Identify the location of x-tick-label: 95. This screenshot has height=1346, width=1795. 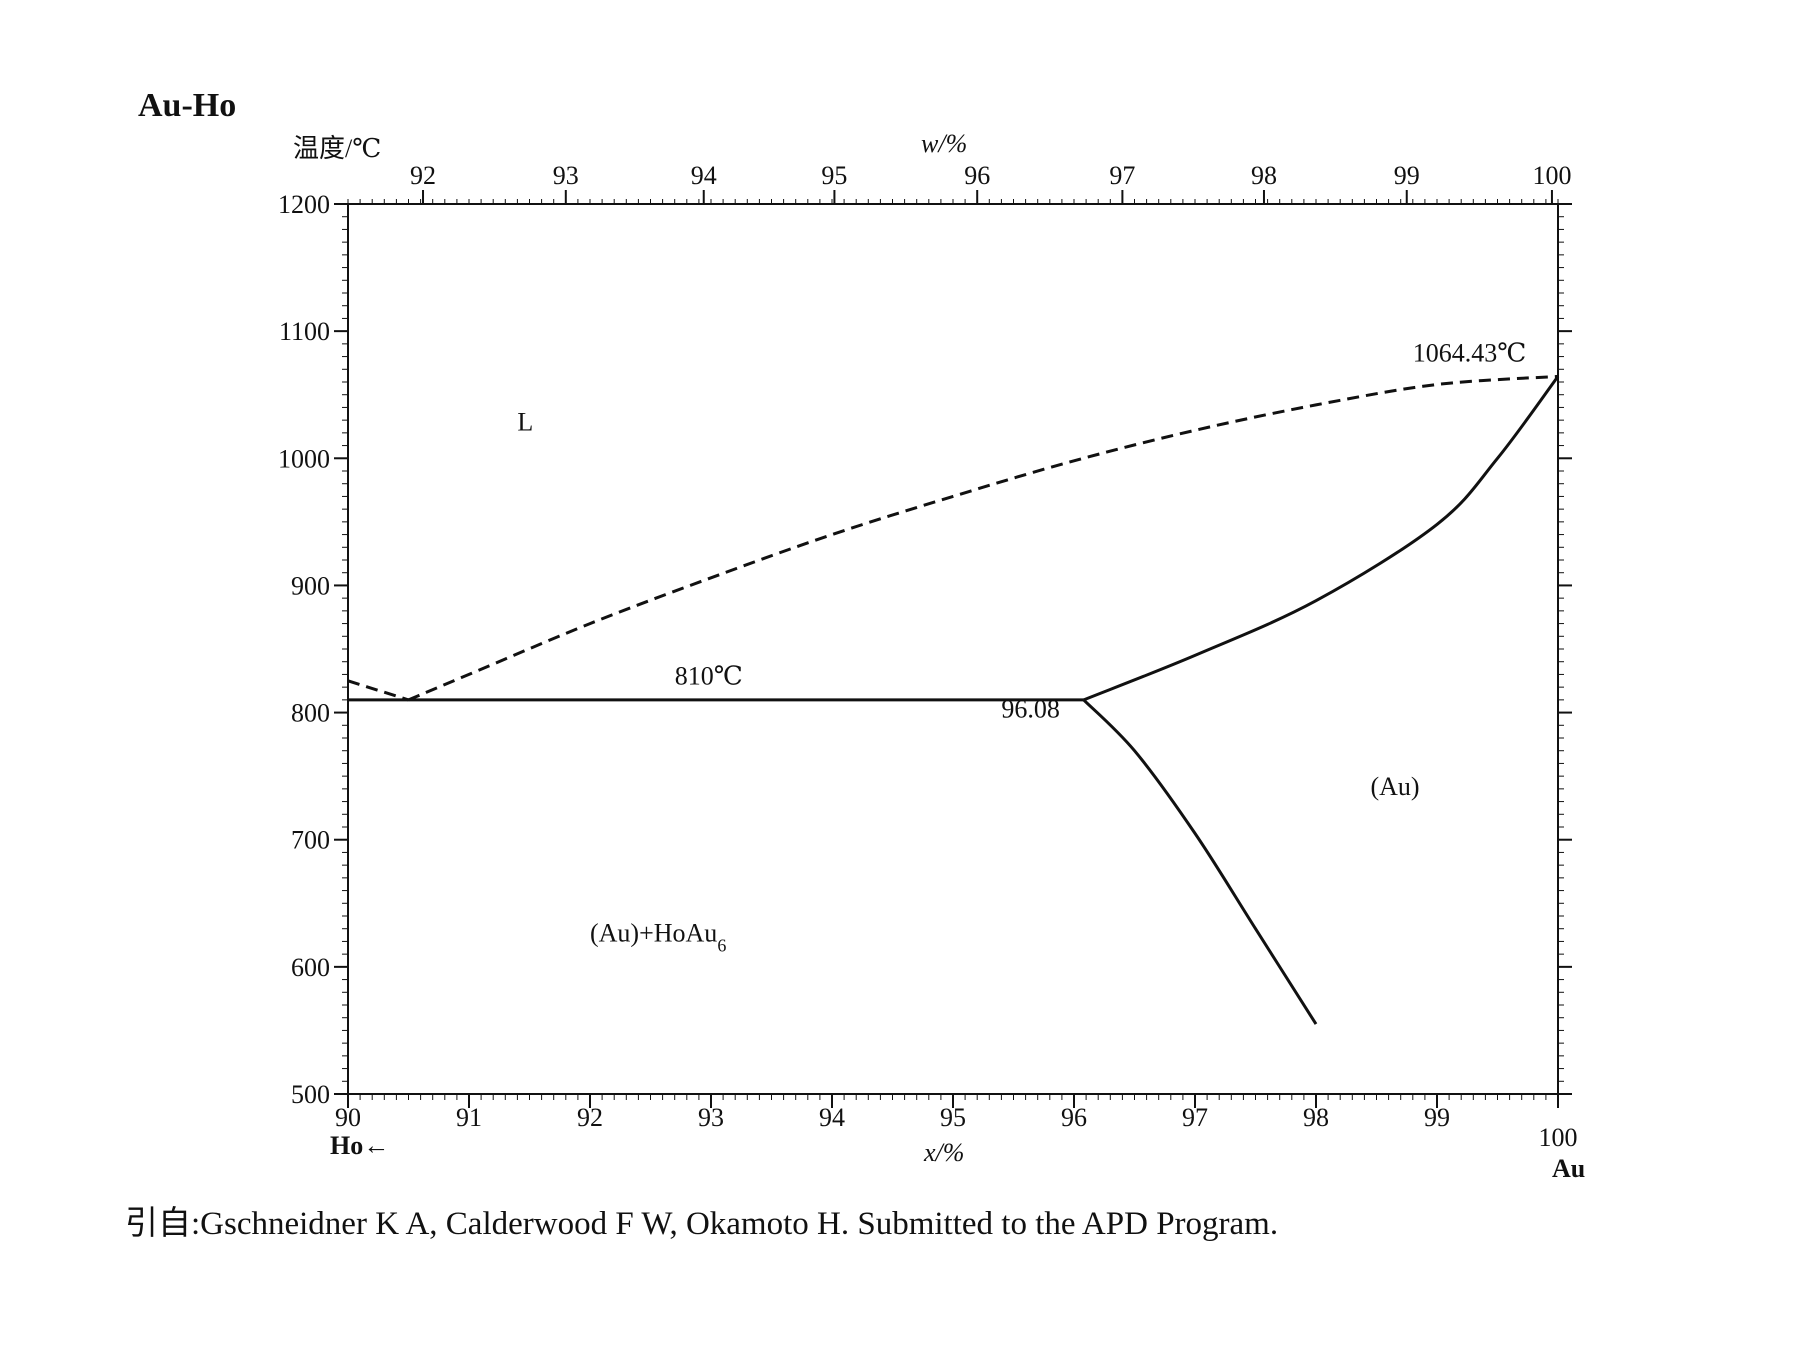
(953, 1117).